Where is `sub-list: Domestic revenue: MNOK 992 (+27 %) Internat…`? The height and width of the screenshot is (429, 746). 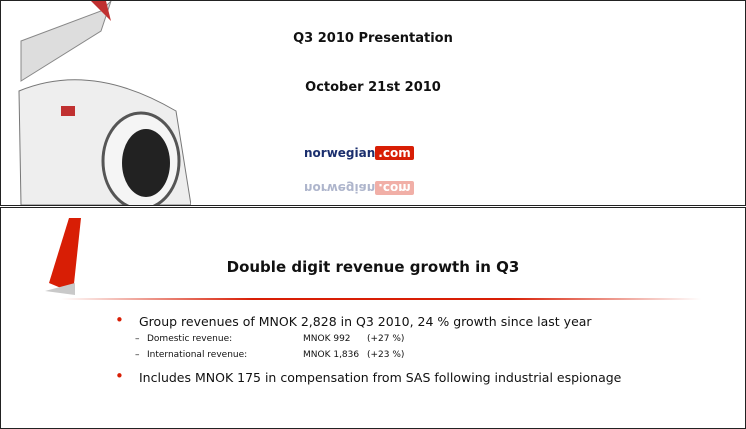 sub-list: Domestic revenue: MNOK 992 (+27 %) Internat… is located at coordinates (355, 350).